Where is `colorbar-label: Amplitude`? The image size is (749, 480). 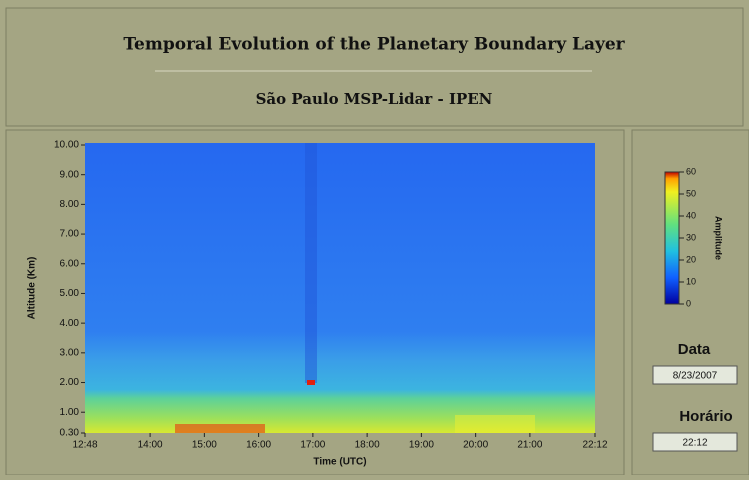
colorbar-label: Amplitude is located at coordinates (719, 238).